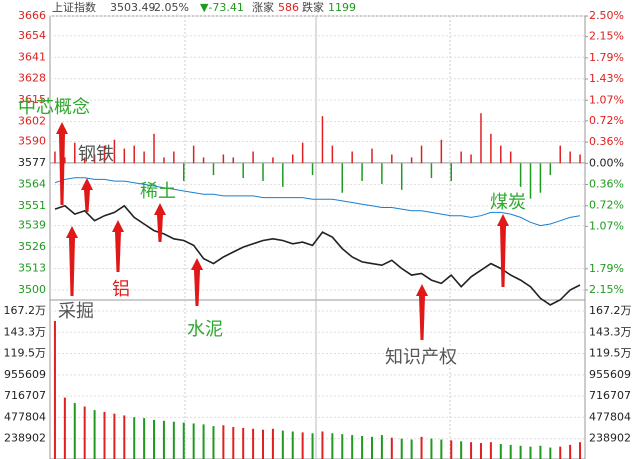  I want to click on y-tick-label: 3602, so click(32, 121).